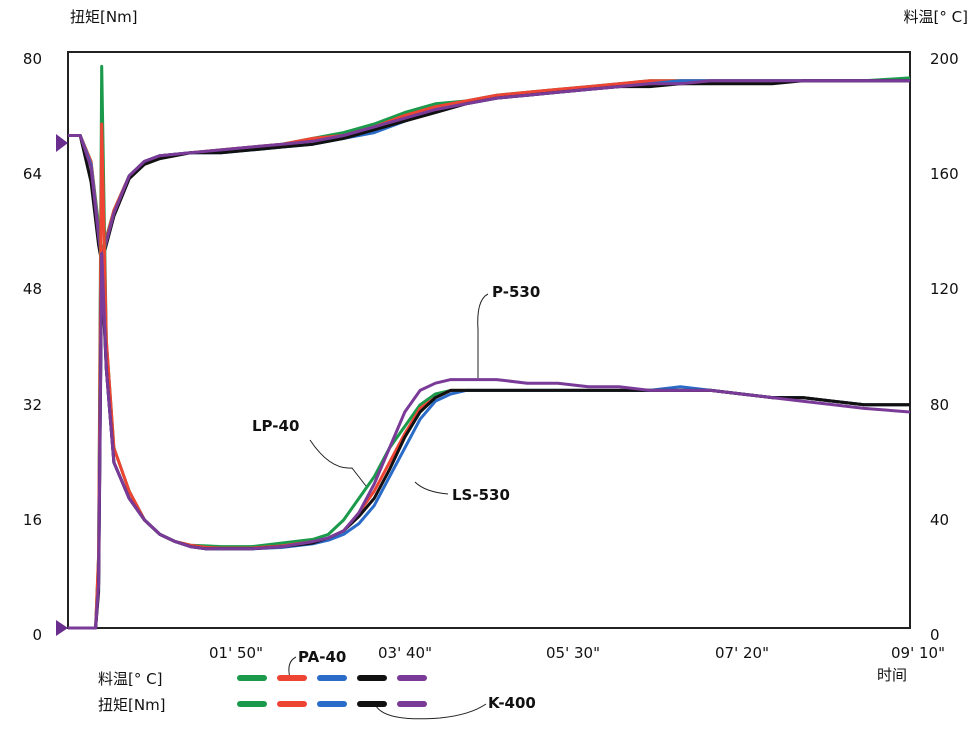 The width and height of the screenshot is (976, 734). I want to click on annotation-pa40: PA-40, so click(322, 657).